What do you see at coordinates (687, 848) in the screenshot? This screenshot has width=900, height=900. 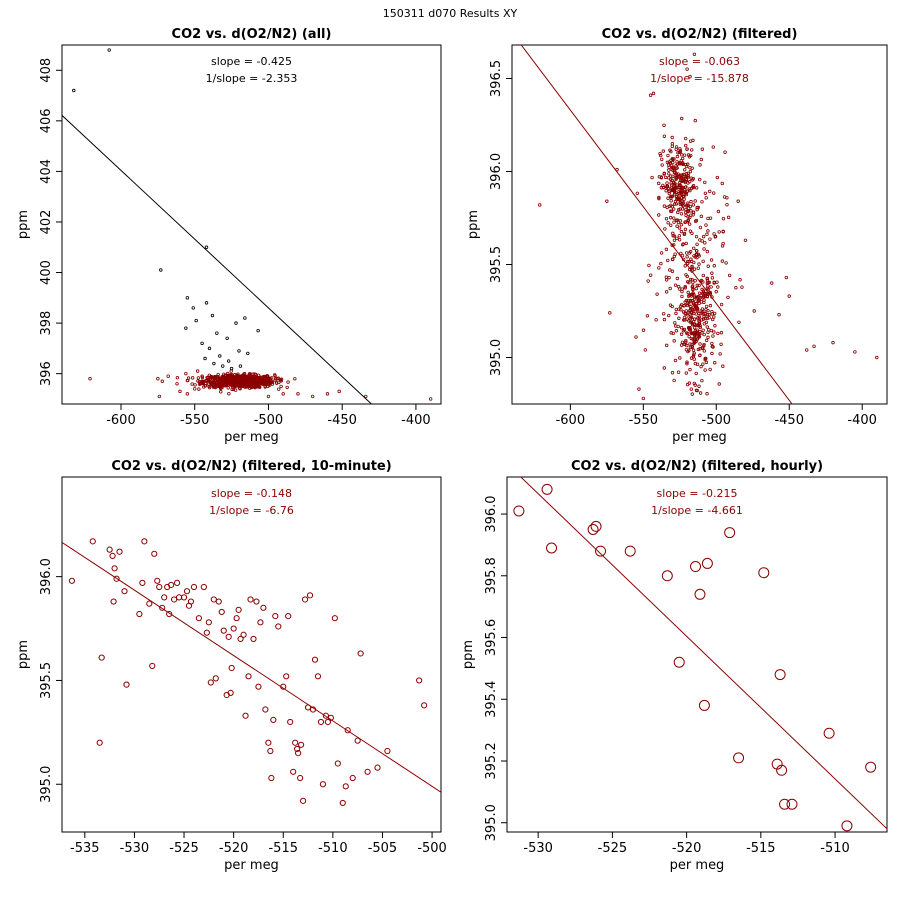 I see `x-tick-label: -520` at bounding box center [687, 848].